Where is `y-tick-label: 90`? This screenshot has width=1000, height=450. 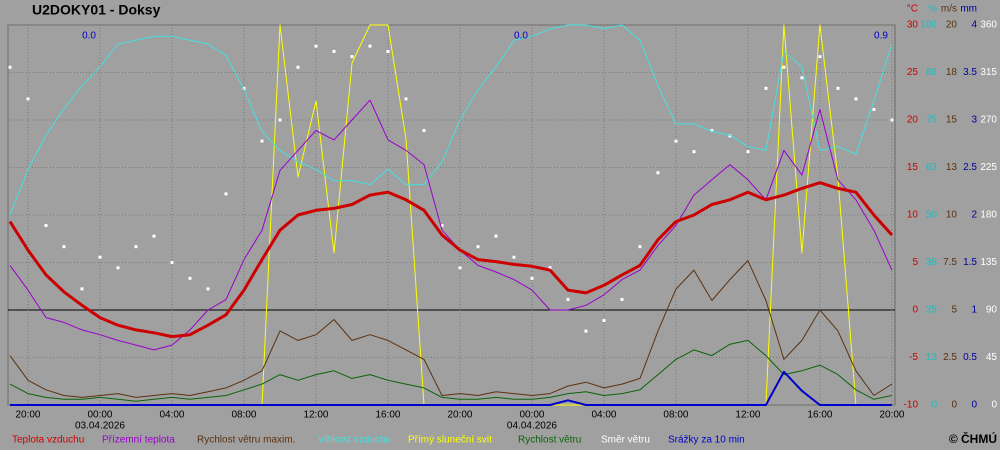 y-tick-label: 90 is located at coordinates (992, 310).